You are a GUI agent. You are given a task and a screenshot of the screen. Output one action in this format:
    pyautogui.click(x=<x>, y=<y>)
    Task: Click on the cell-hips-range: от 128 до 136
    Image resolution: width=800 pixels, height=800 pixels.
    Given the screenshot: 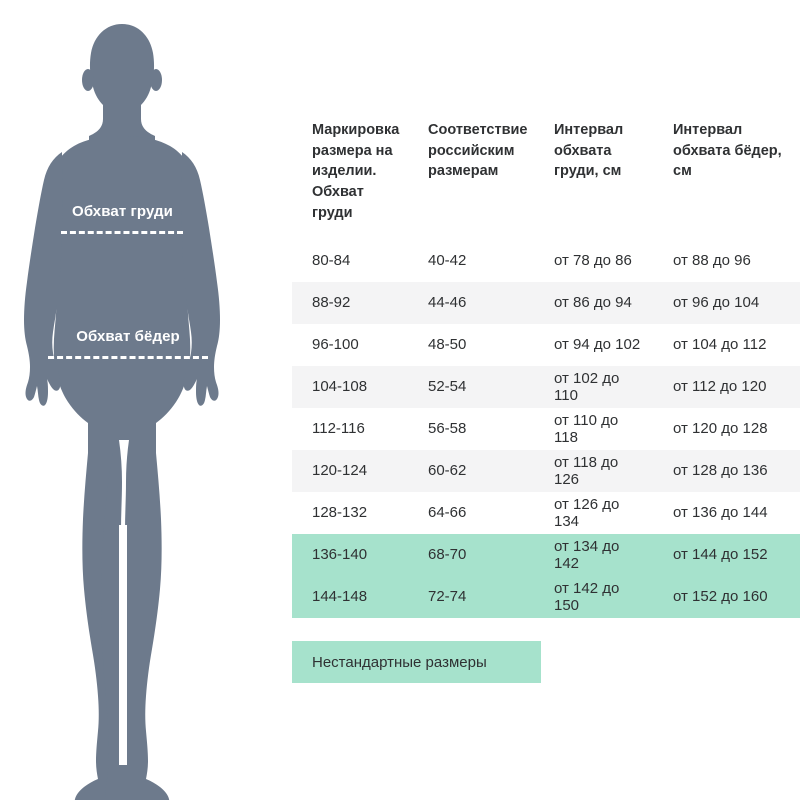 What is the action you would take?
    pyautogui.click(x=726, y=470)
    